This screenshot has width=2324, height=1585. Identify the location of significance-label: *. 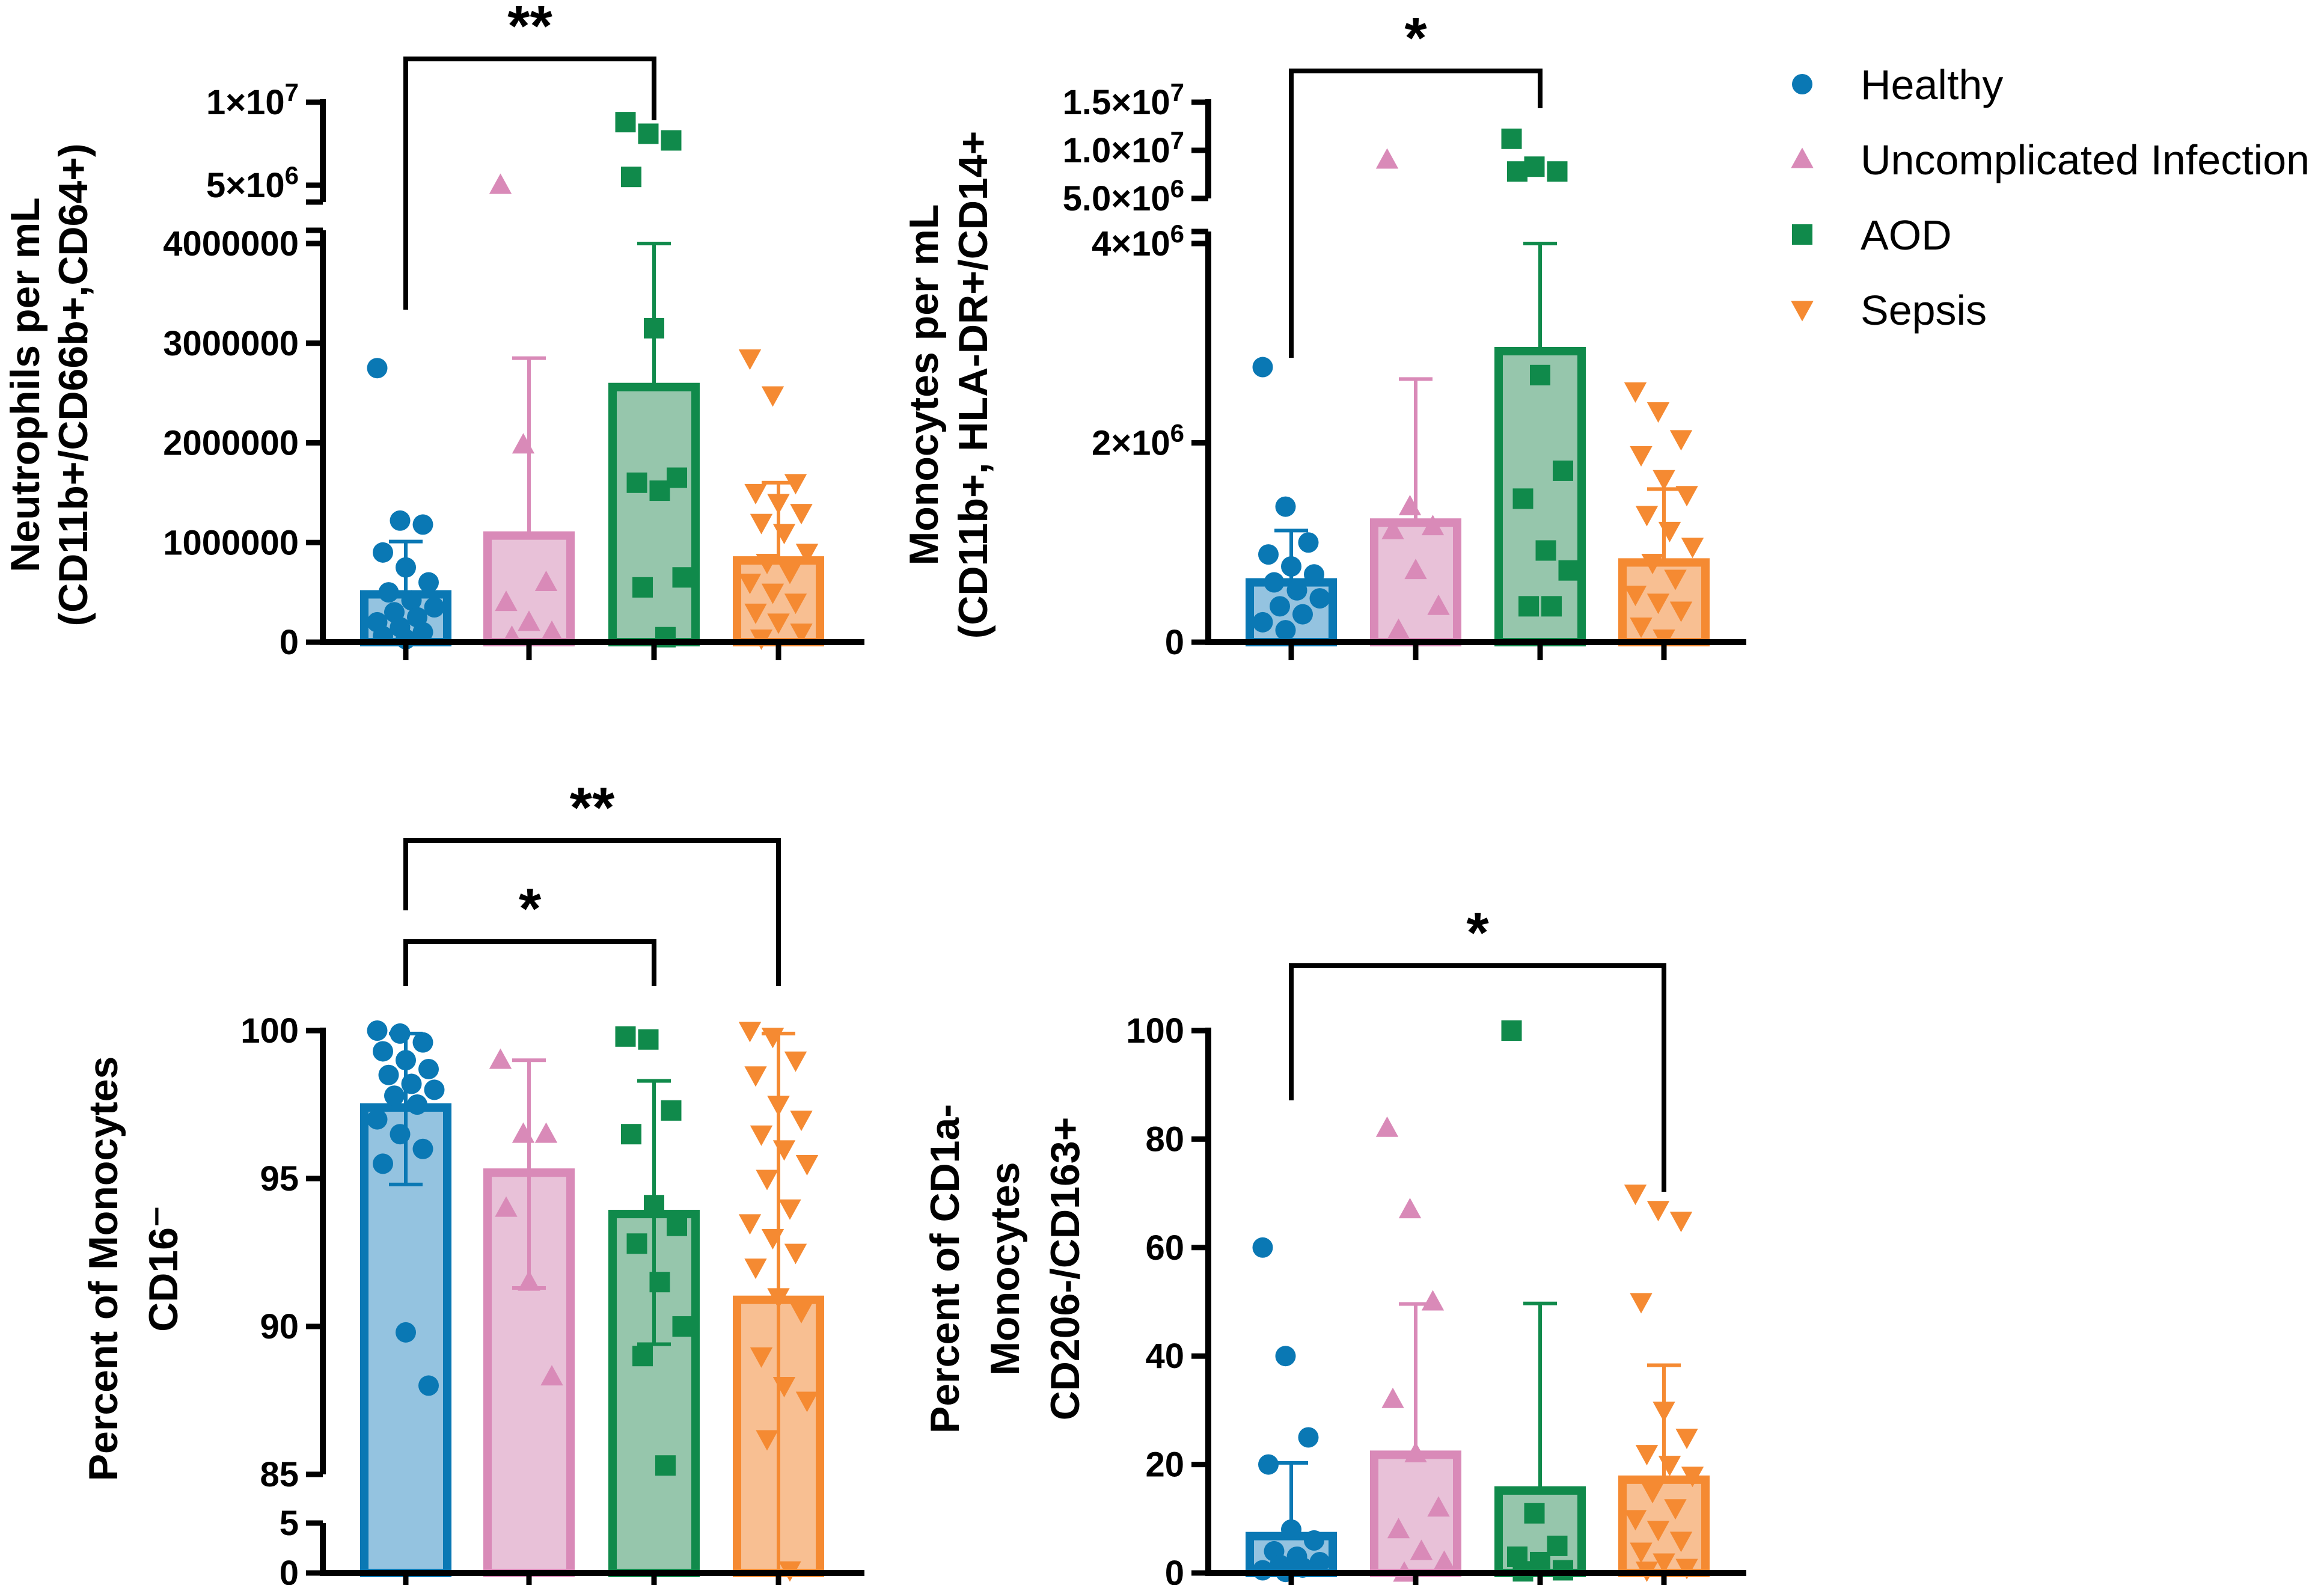
(1415, 38).